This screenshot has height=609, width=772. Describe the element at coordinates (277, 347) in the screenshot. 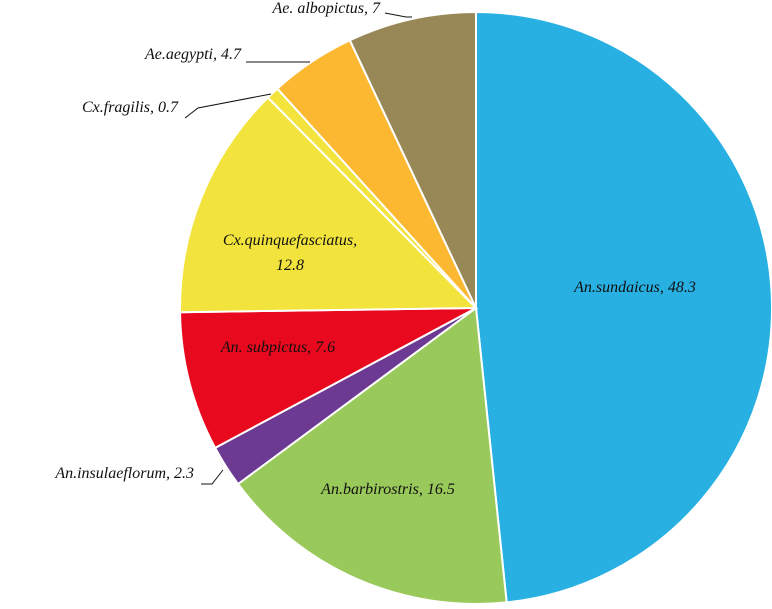

I see `data-label-an-subpictus: An. subpictus, 7.6` at that location.